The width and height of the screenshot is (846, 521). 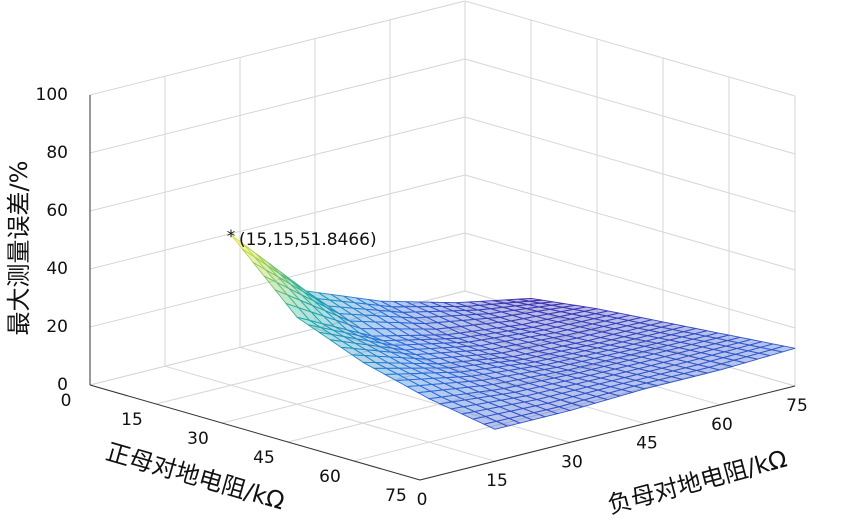 I want to click on x-tick-label: 45, so click(x=264, y=458).